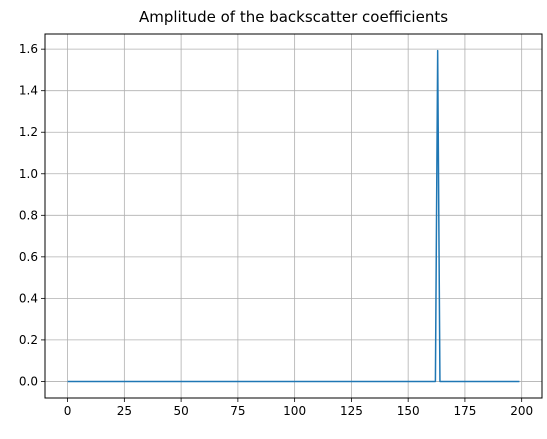 The width and height of the screenshot is (547, 439). What do you see at coordinates (28, 257) in the screenshot?
I see `y-tick-label: 0.6` at bounding box center [28, 257].